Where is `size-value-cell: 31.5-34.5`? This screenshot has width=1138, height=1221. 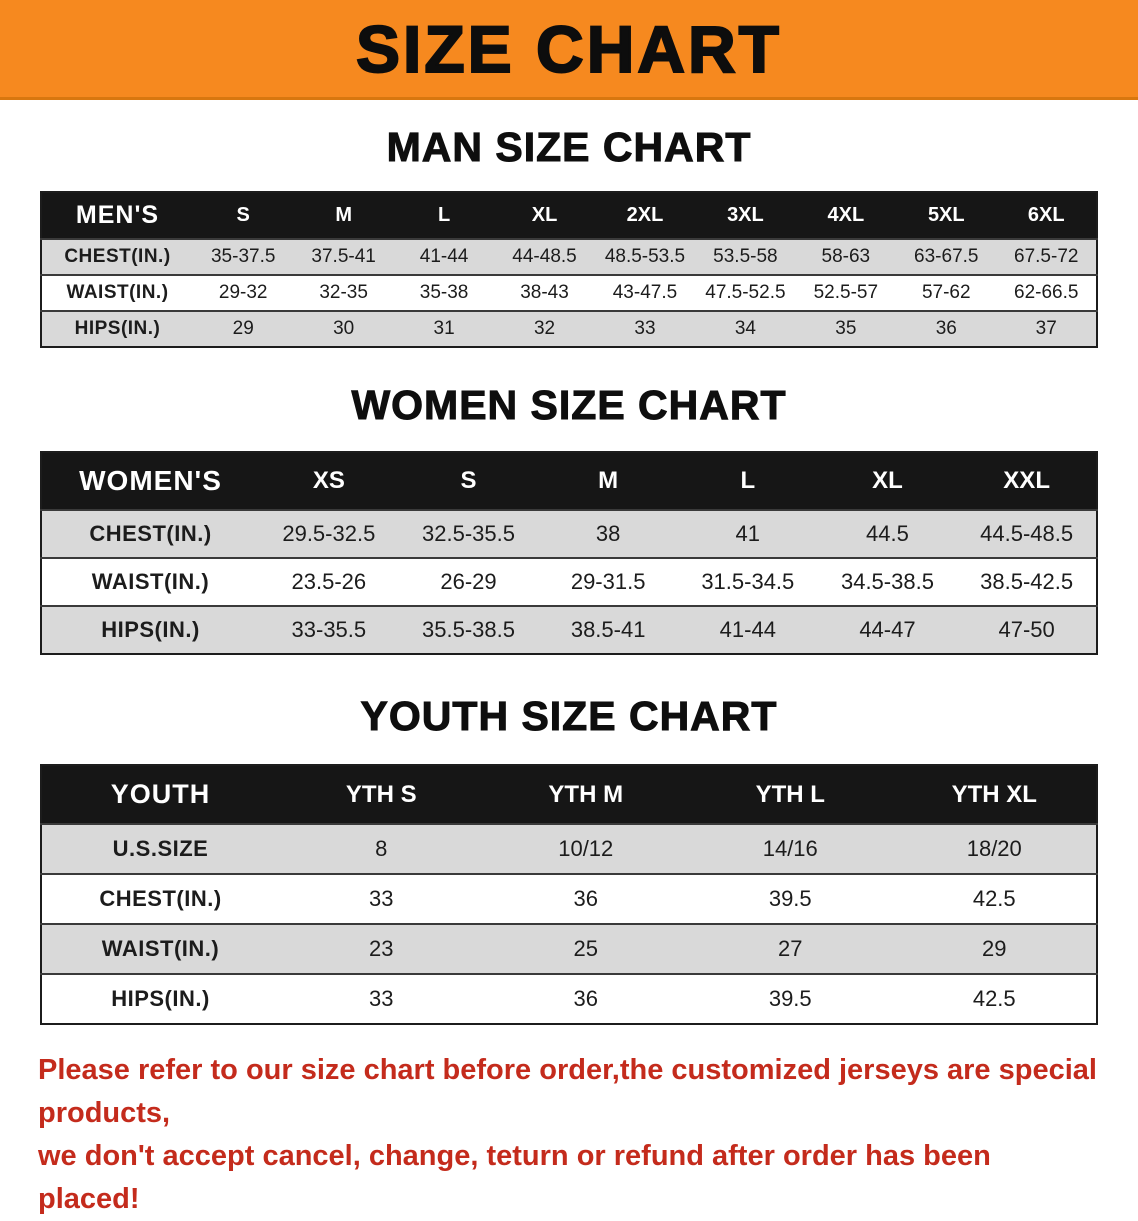 size-value-cell: 31.5-34.5 is located at coordinates (748, 581).